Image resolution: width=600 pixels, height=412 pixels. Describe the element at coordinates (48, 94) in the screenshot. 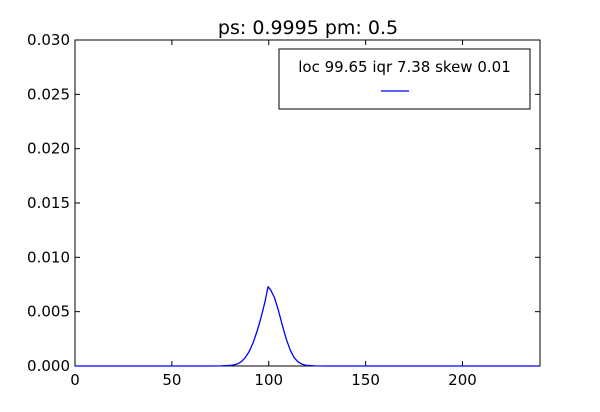

I see `y-tick-label: 0.025` at that location.